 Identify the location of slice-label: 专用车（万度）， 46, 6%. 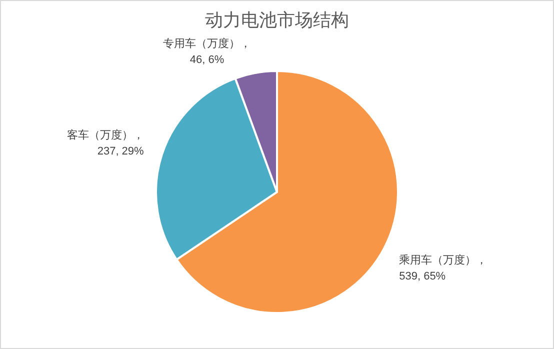
(206, 51).